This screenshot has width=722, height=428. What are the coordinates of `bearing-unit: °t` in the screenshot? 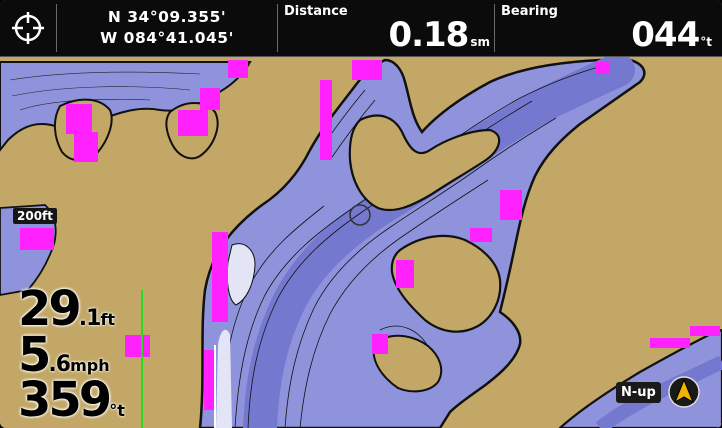 It's located at (706, 42).